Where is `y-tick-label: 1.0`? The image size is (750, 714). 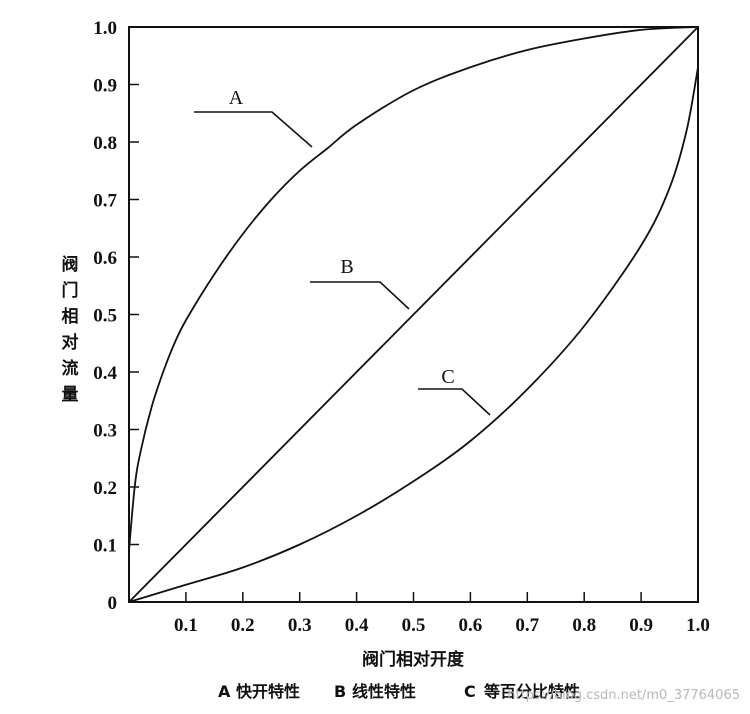
y-tick-label: 1.0 is located at coordinates (105, 28).